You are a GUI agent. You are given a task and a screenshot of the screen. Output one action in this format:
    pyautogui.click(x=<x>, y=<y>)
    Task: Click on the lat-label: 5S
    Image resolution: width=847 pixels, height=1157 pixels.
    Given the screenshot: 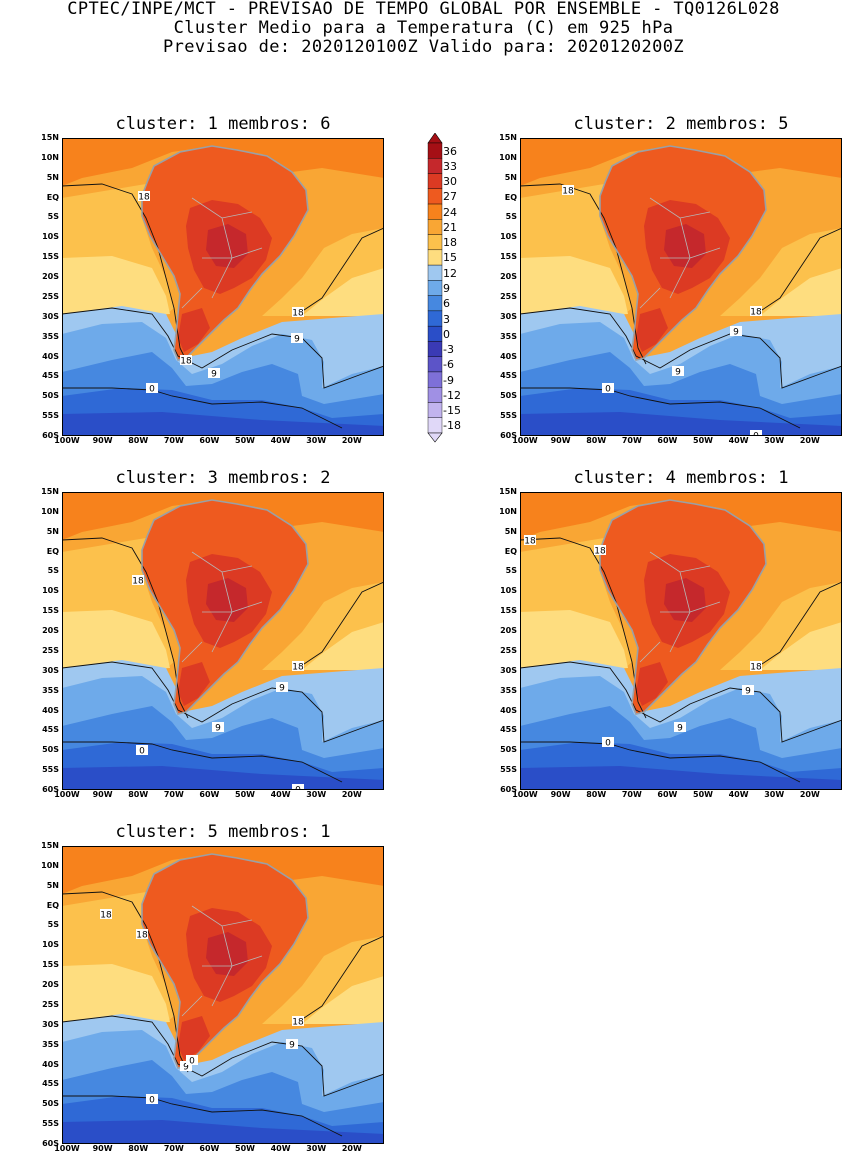 What is the action you would take?
    pyautogui.click(x=511, y=217)
    